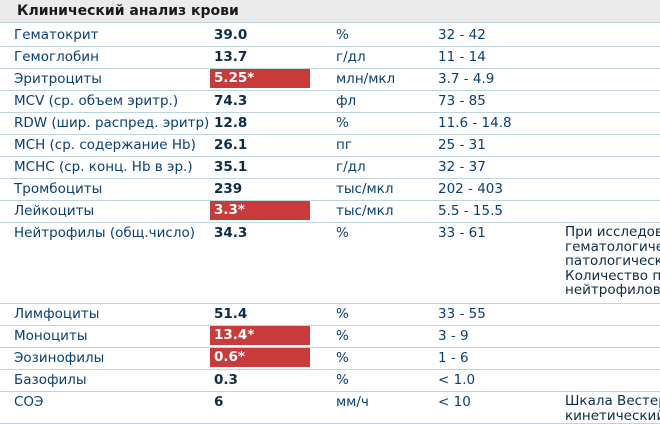 The height and width of the screenshot is (424, 660). I want to click on abnormal-value: 13.4*, so click(260, 335).